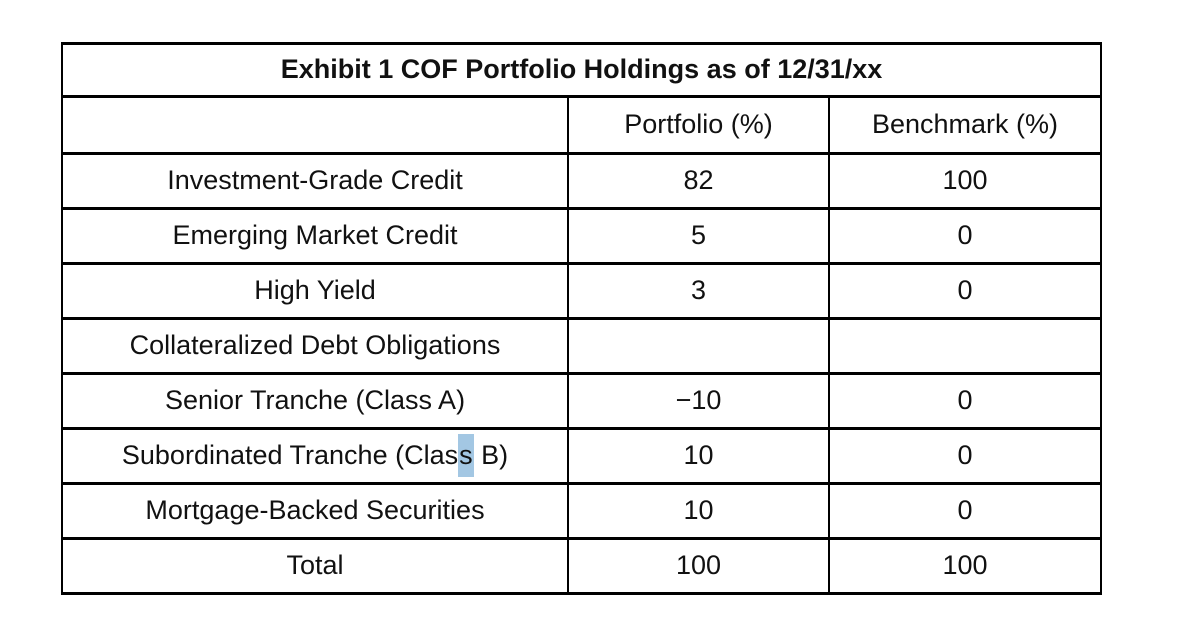  I want to click on table-row-senior-tranche: Senior Tranche (Class A) −10 0, so click(581, 401).